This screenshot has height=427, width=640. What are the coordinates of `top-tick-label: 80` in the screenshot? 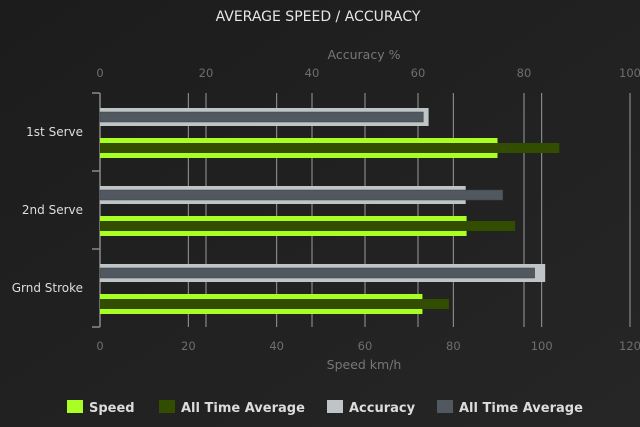 It's located at (524, 73).